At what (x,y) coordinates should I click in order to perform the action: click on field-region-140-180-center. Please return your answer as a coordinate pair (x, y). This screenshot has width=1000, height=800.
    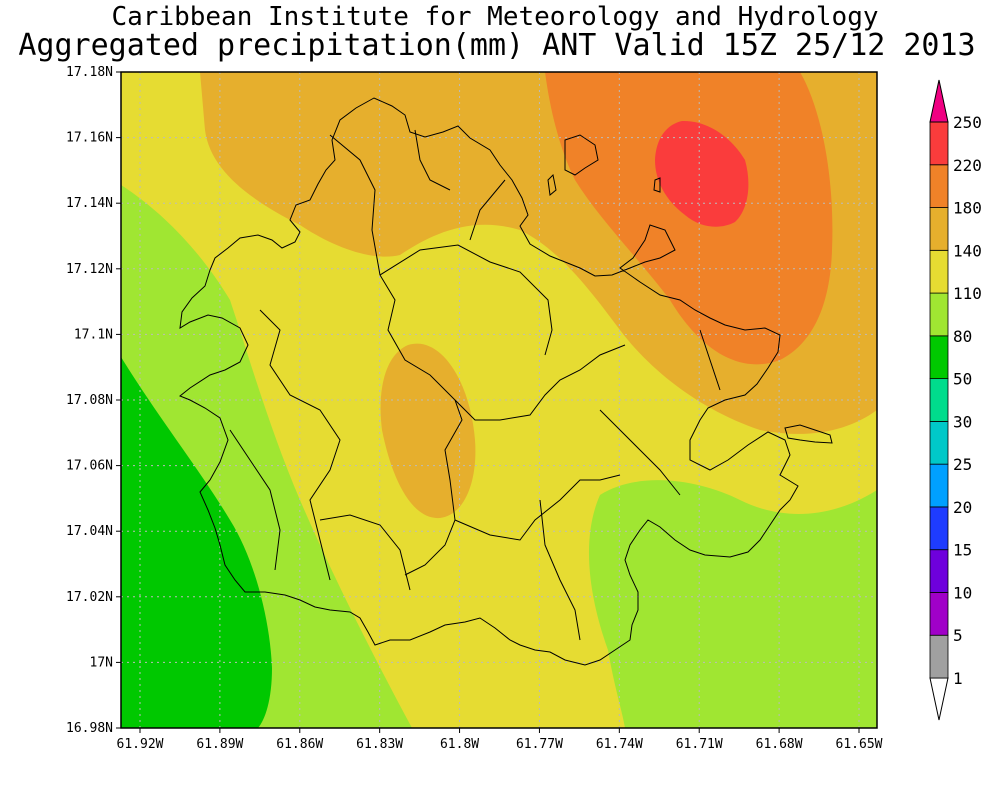
    Looking at the image, I should click on (428, 431).